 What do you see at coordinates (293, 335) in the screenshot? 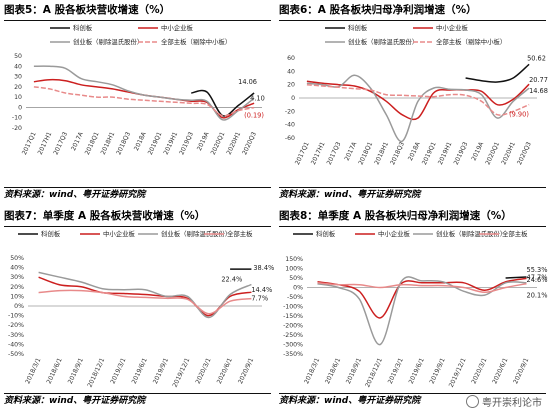
I see `y-tick-label: -250%` at bounding box center [293, 335].